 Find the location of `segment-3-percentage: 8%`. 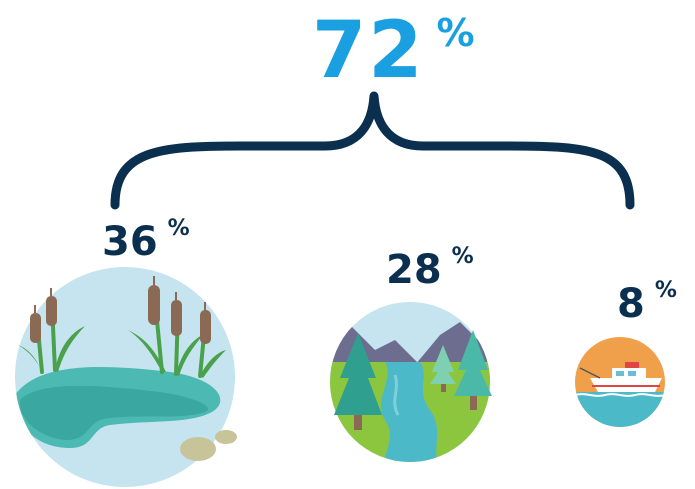

segment-3-percentage: 8% is located at coordinates (647, 303).